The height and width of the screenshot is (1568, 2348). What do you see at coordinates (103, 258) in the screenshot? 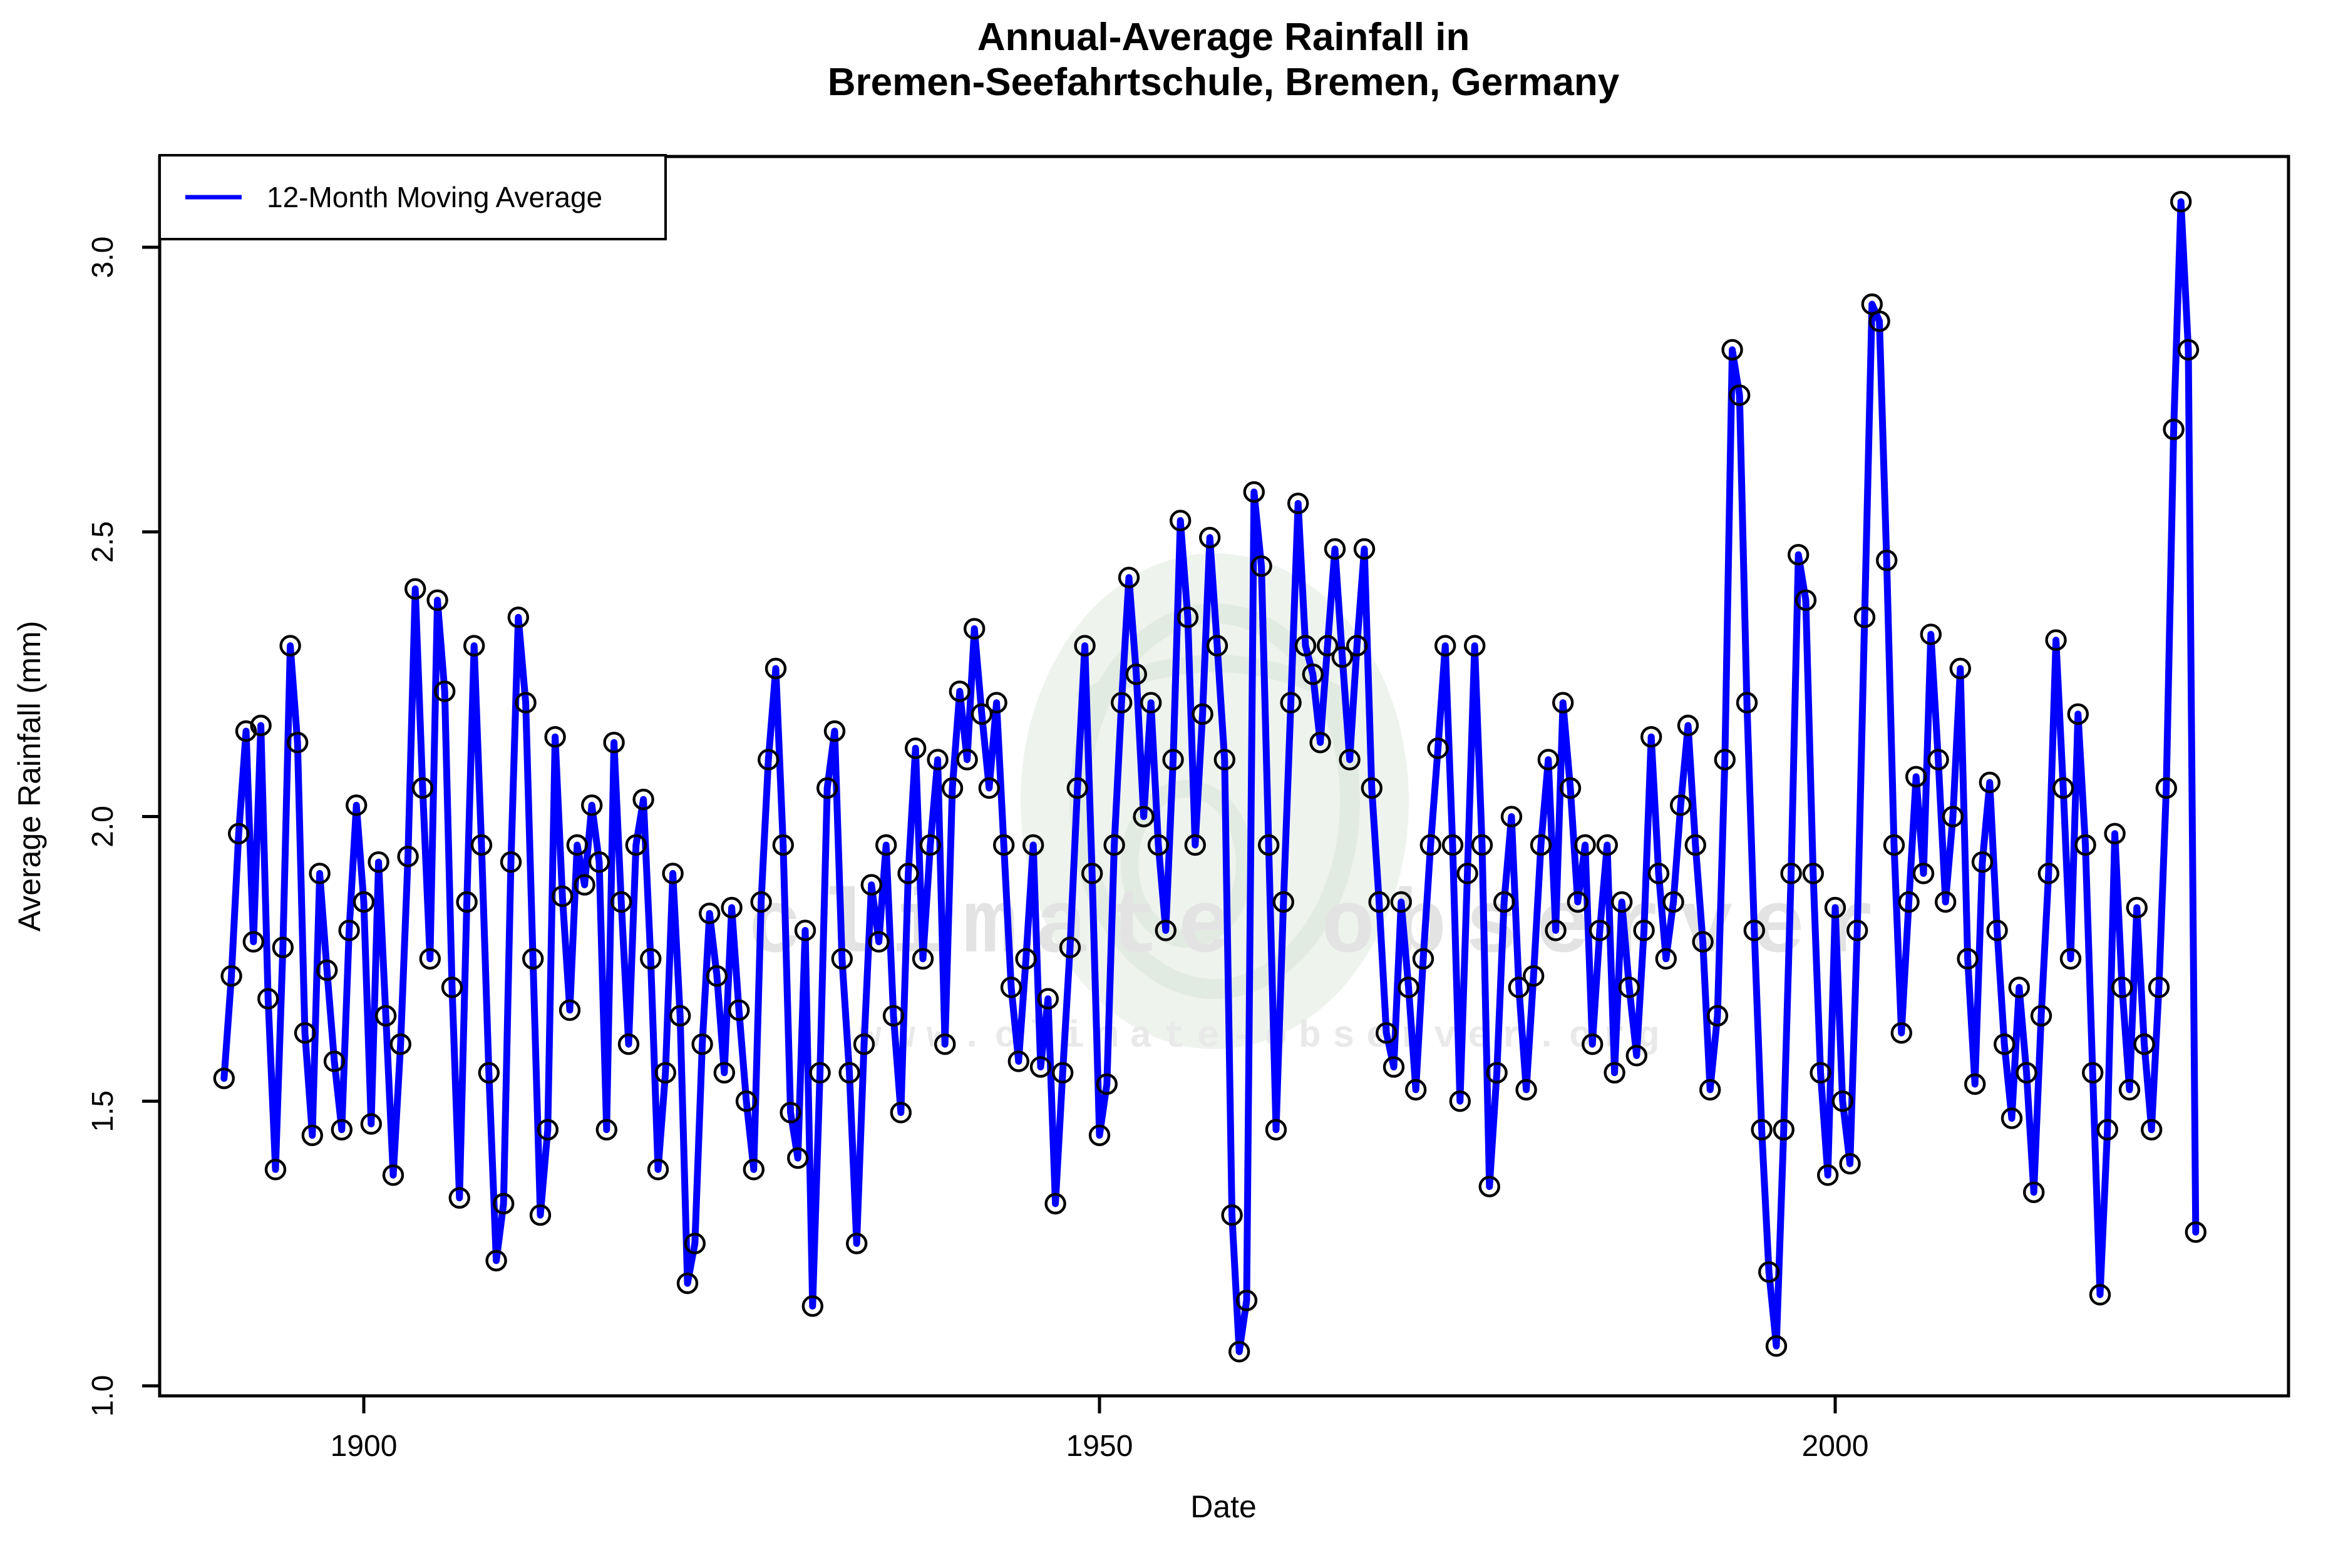
I see `y-tick-label: 3.0` at bounding box center [103, 258].